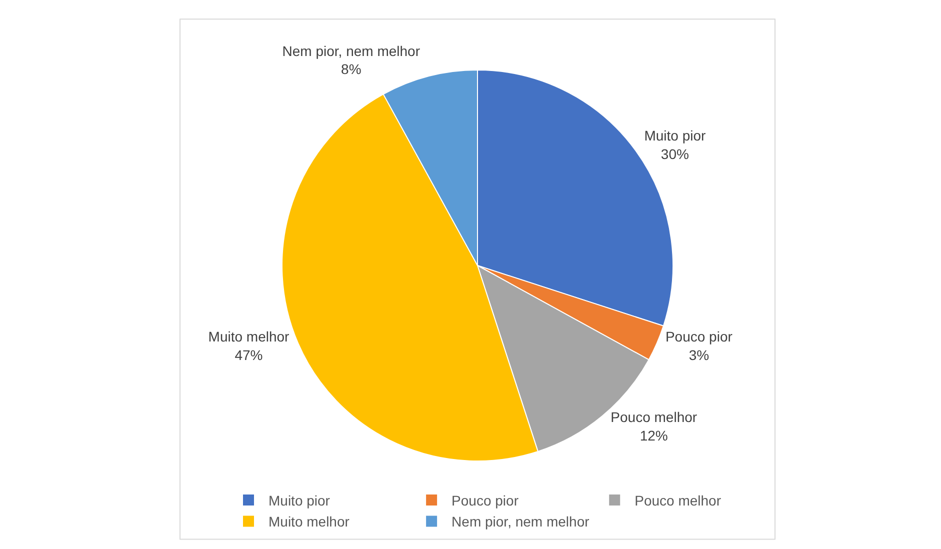 The height and width of the screenshot is (549, 941). What do you see at coordinates (485, 500) in the screenshot?
I see `legend-label: Pouco pior` at bounding box center [485, 500].